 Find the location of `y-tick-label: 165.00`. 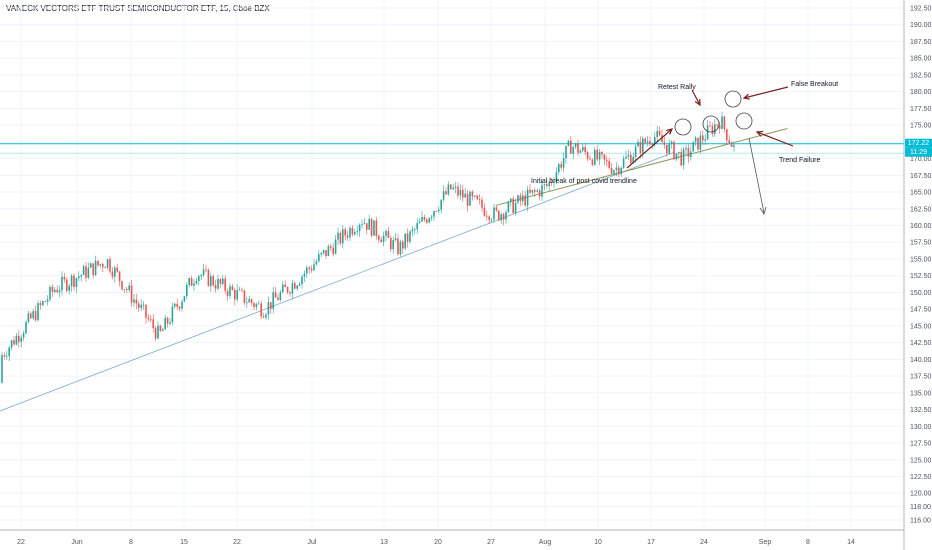

y-tick-label: 165.00 is located at coordinates (921, 193).